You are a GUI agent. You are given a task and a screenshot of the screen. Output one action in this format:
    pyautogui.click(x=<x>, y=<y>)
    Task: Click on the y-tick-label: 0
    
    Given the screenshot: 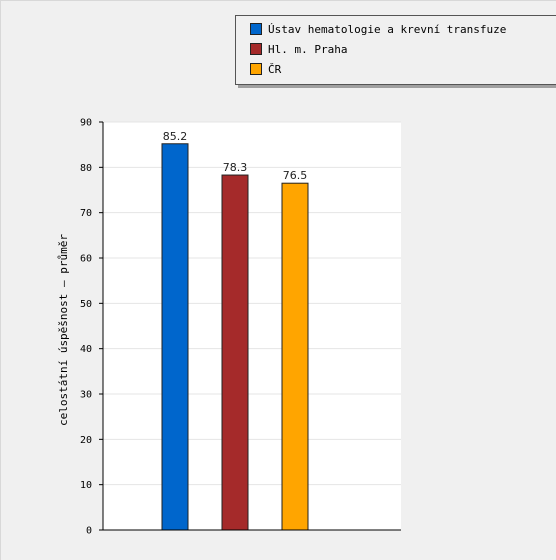 What is the action you would take?
    pyautogui.click(x=89, y=531)
    